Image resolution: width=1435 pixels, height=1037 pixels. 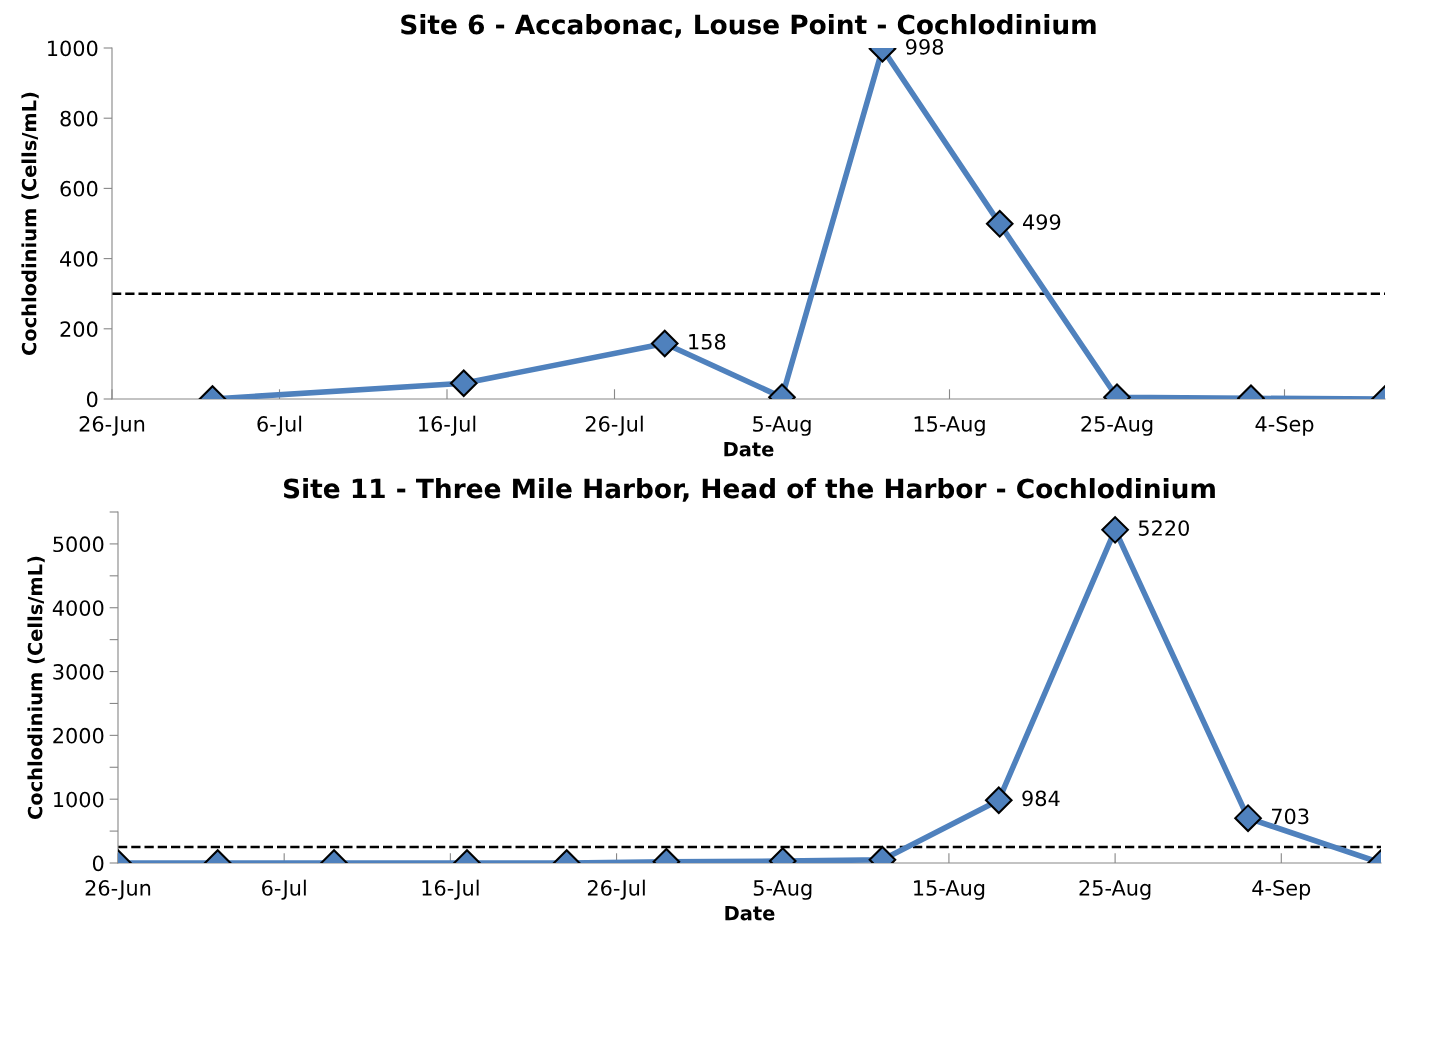 I want to click on y-tick-label: 600, so click(x=79, y=188).